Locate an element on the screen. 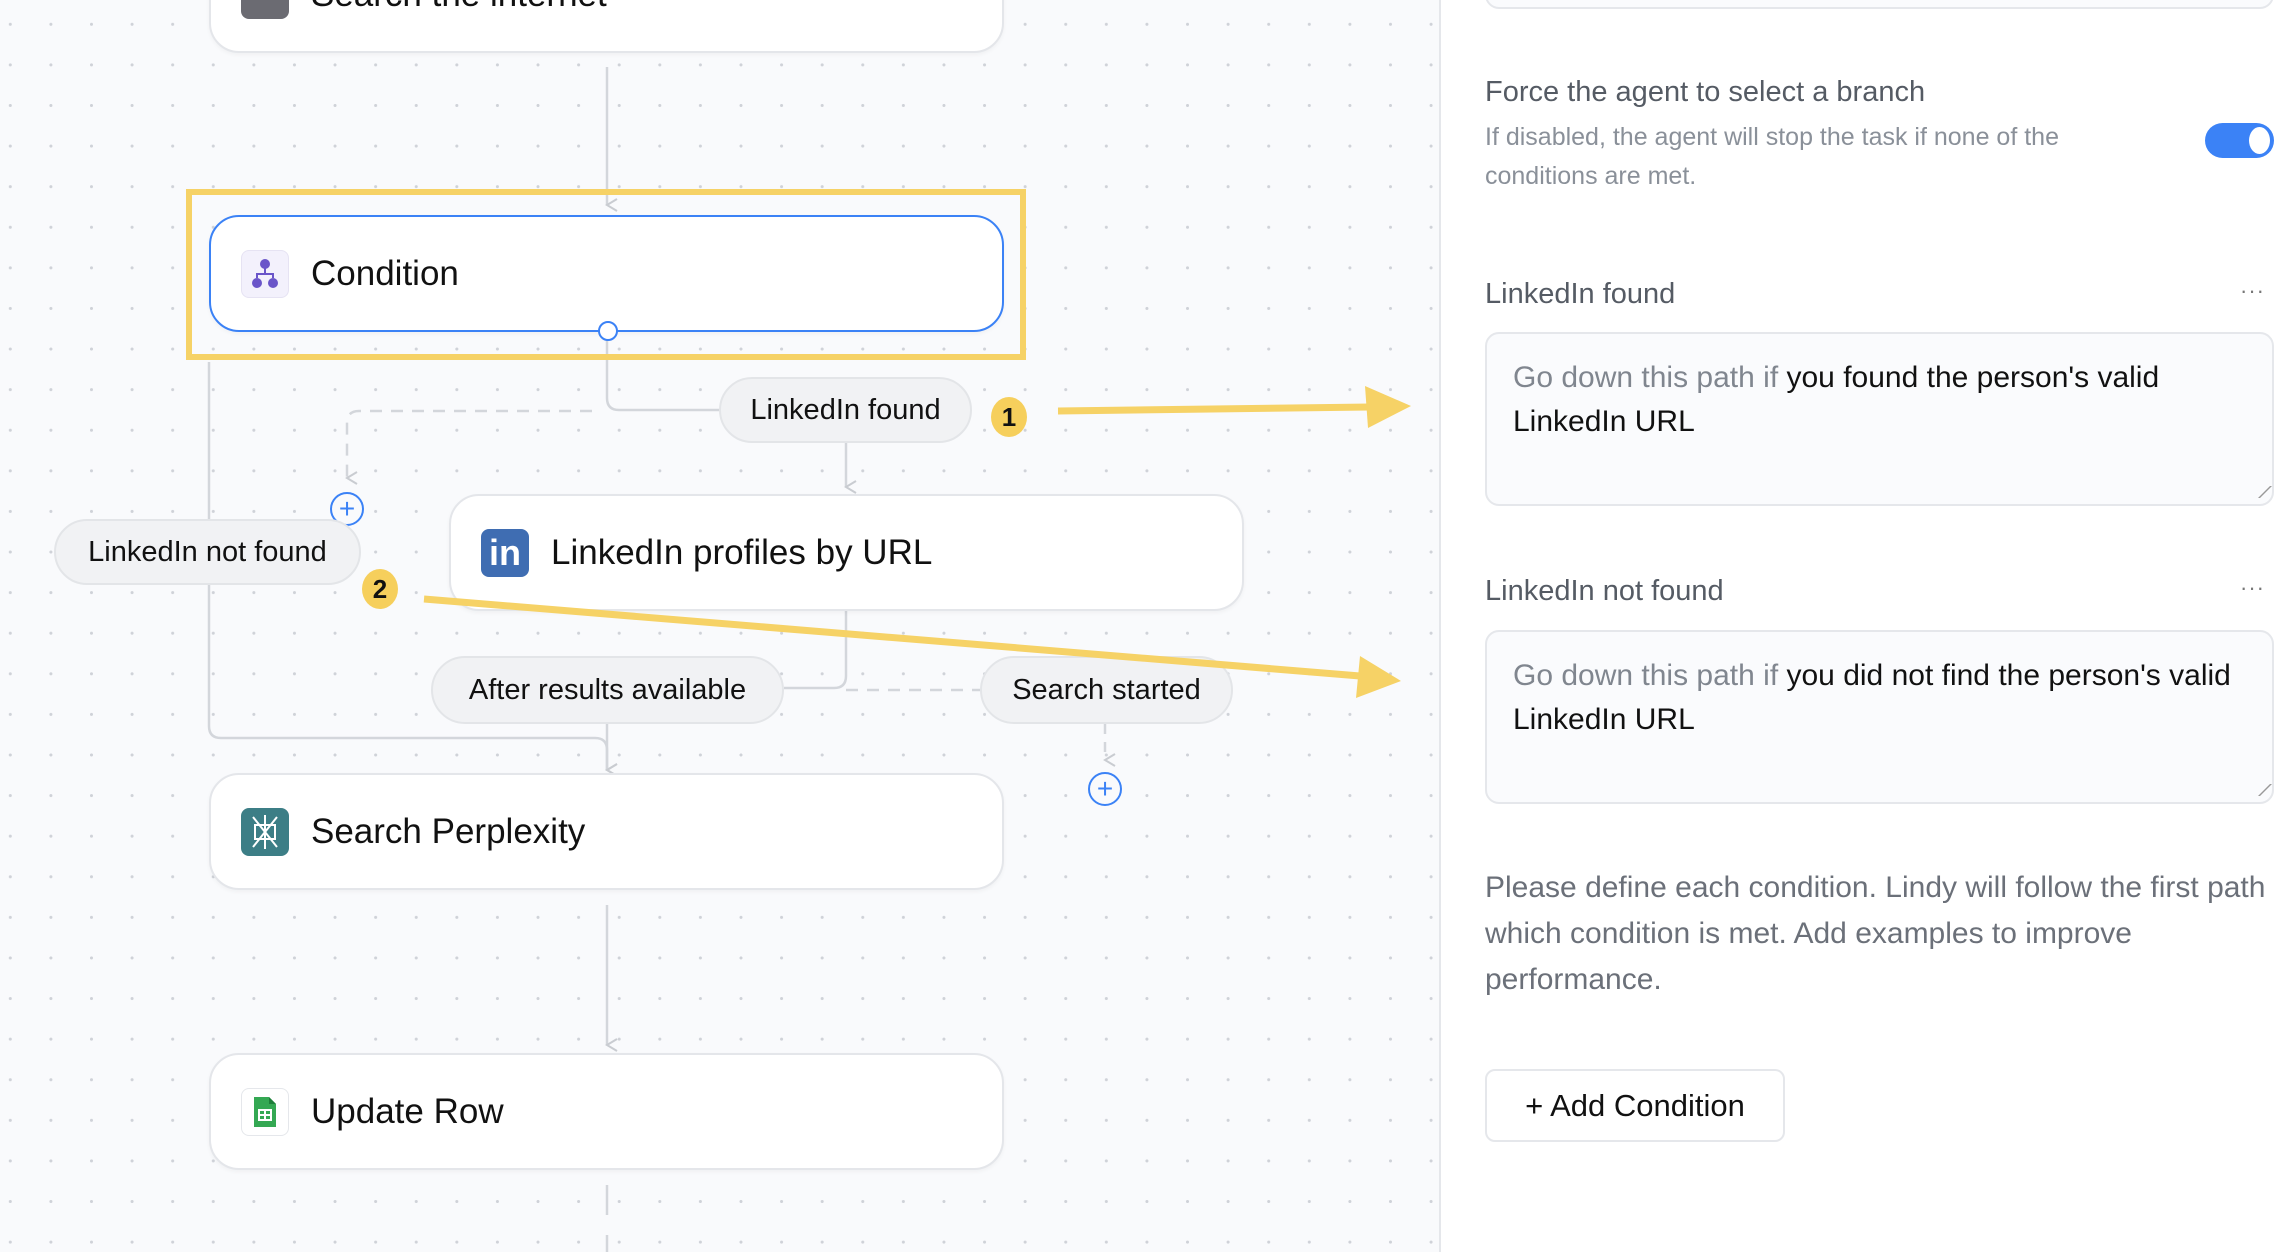 The width and height of the screenshot is (2292, 1252). branch-after-results: After results available is located at coordinates (607, 690).